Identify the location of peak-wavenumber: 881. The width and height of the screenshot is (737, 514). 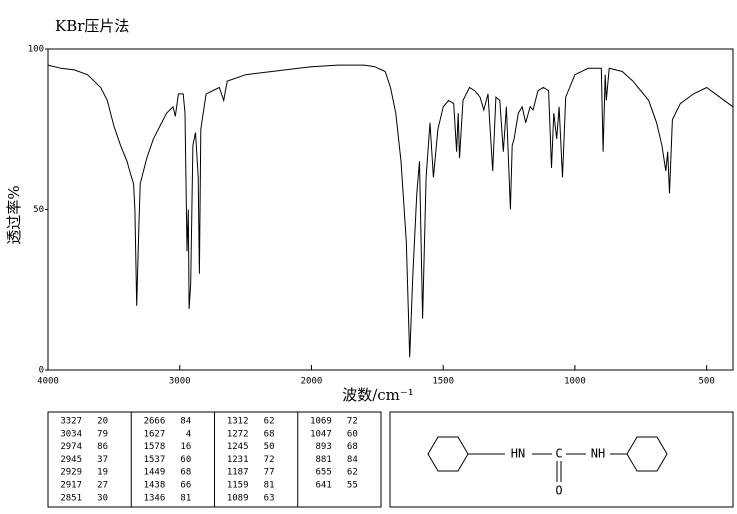
(323, 460).